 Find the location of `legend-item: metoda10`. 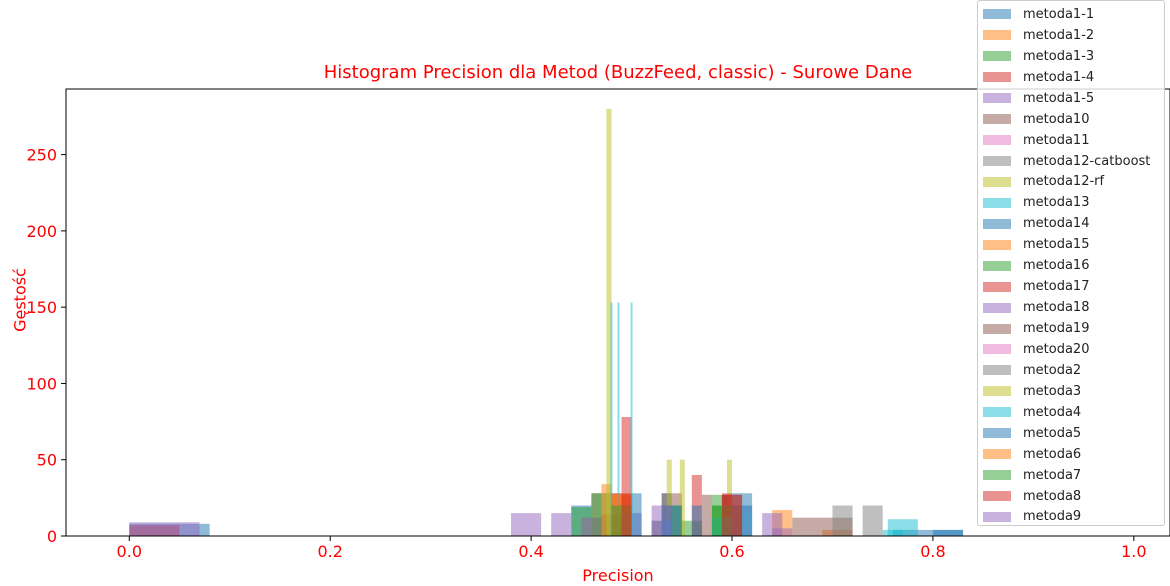

legend-item: metoda10 is located at coordinates (1071, 119).